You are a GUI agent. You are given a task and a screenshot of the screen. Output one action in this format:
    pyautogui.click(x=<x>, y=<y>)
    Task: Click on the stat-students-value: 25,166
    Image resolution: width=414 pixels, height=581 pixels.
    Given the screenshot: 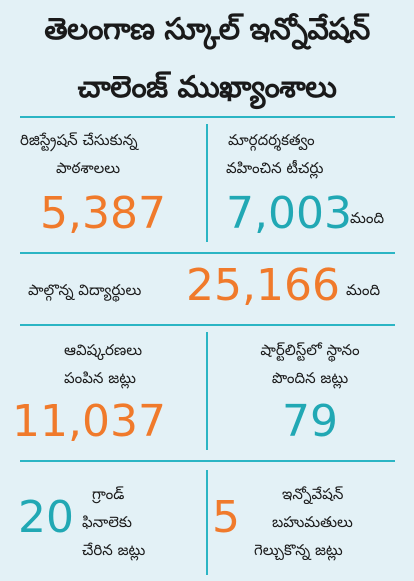 What is the action you would take?
    pyautogui.click(x=263, y=285)
    